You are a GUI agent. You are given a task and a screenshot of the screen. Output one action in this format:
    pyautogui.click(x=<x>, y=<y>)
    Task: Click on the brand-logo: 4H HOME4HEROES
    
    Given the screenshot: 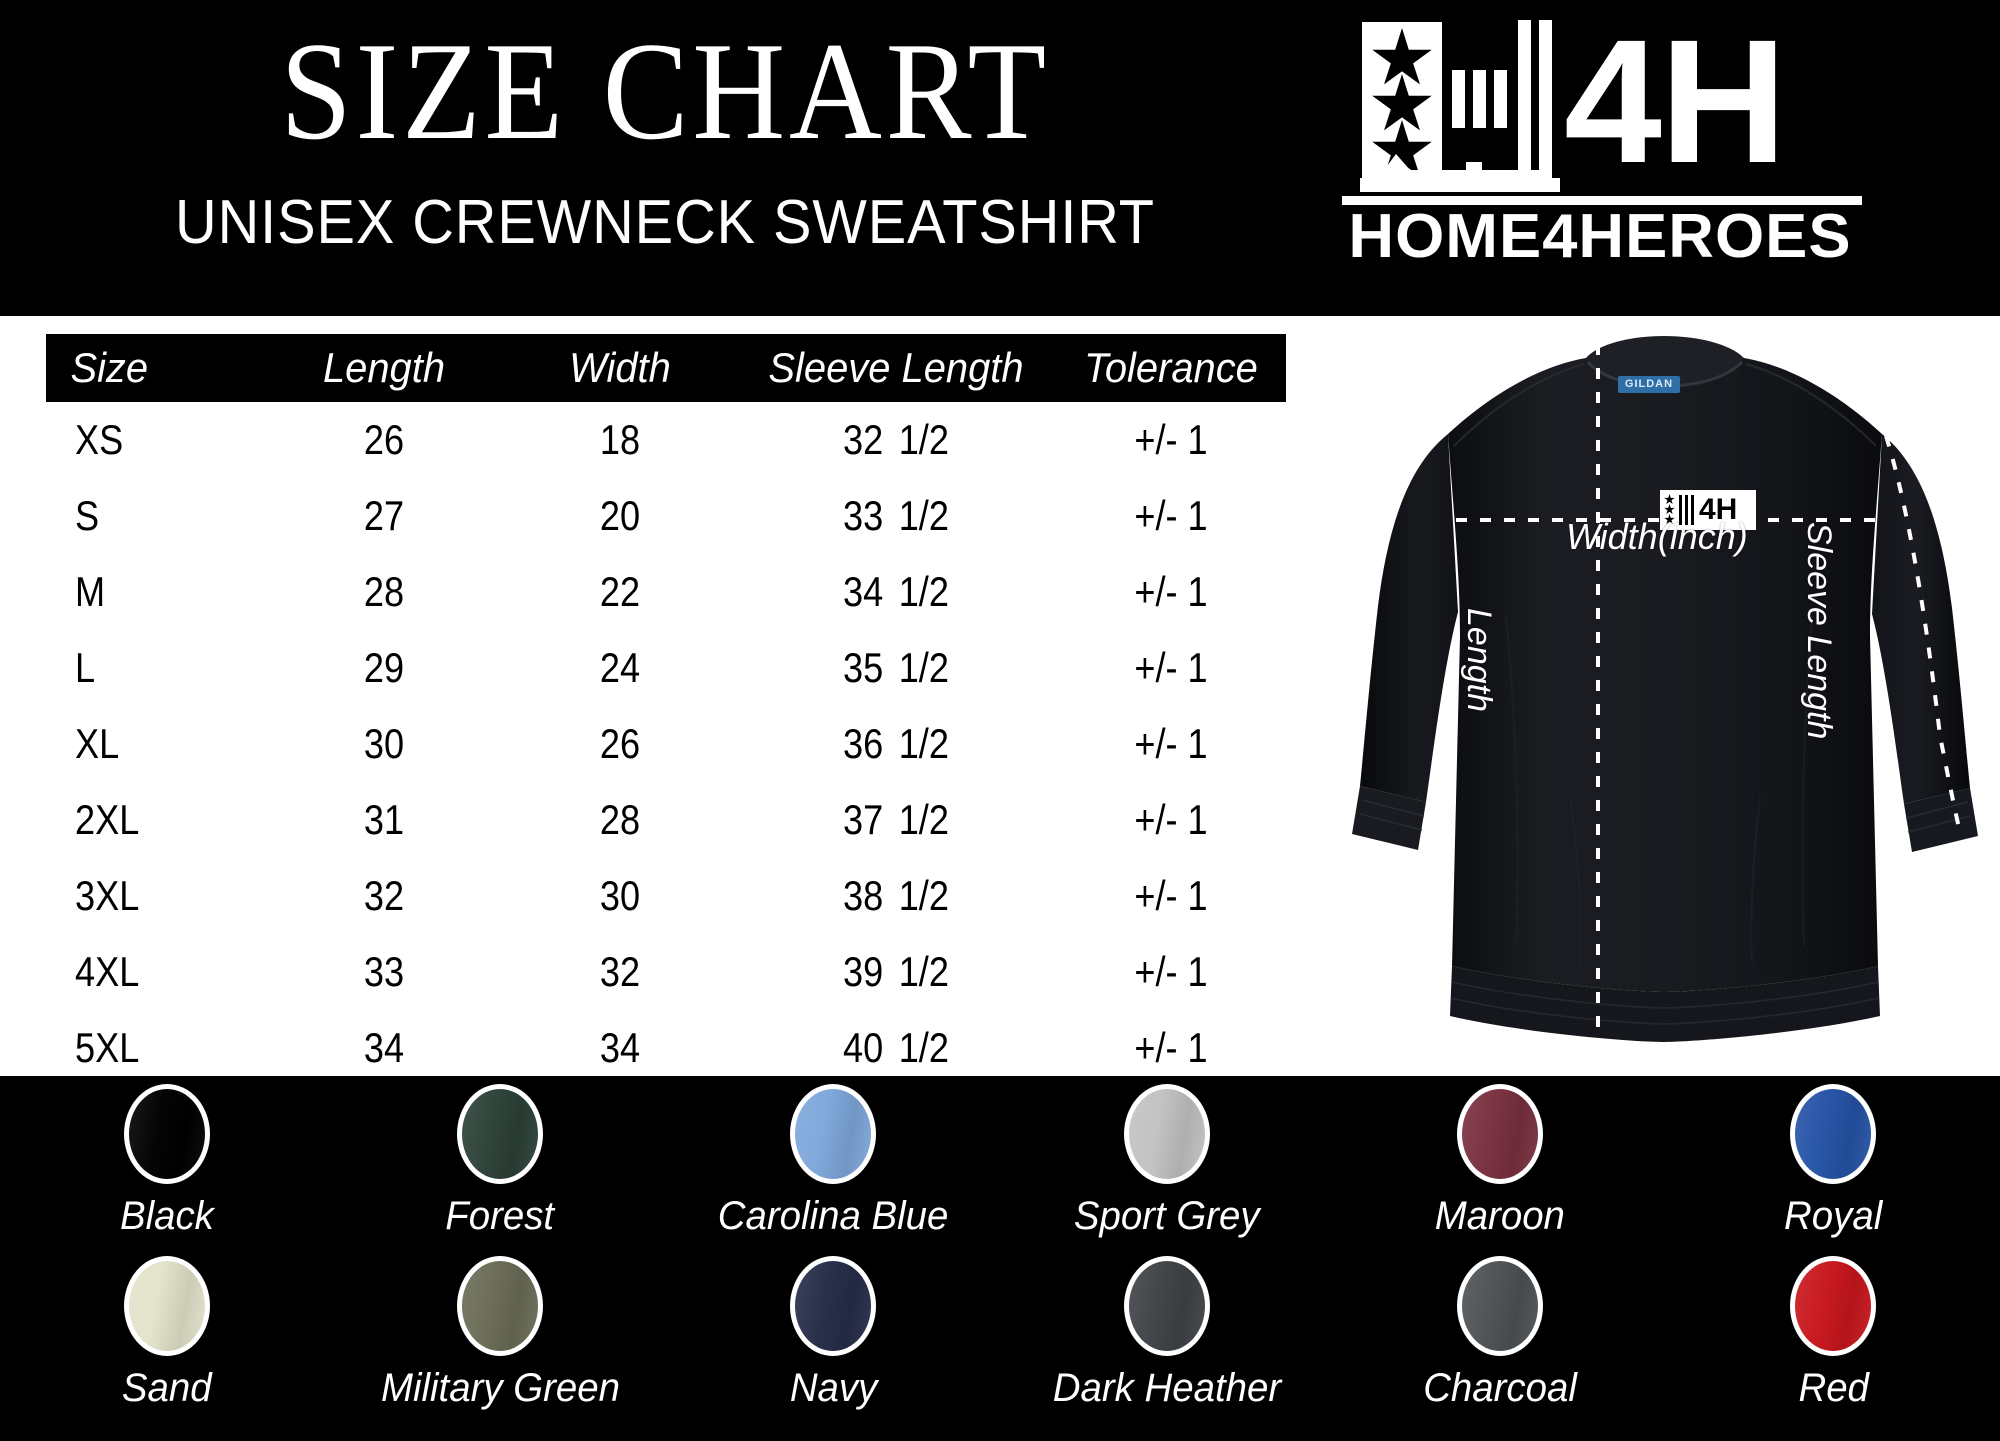 What is the action you would take?
    pyautogui.click(x=1610, y=150)
    